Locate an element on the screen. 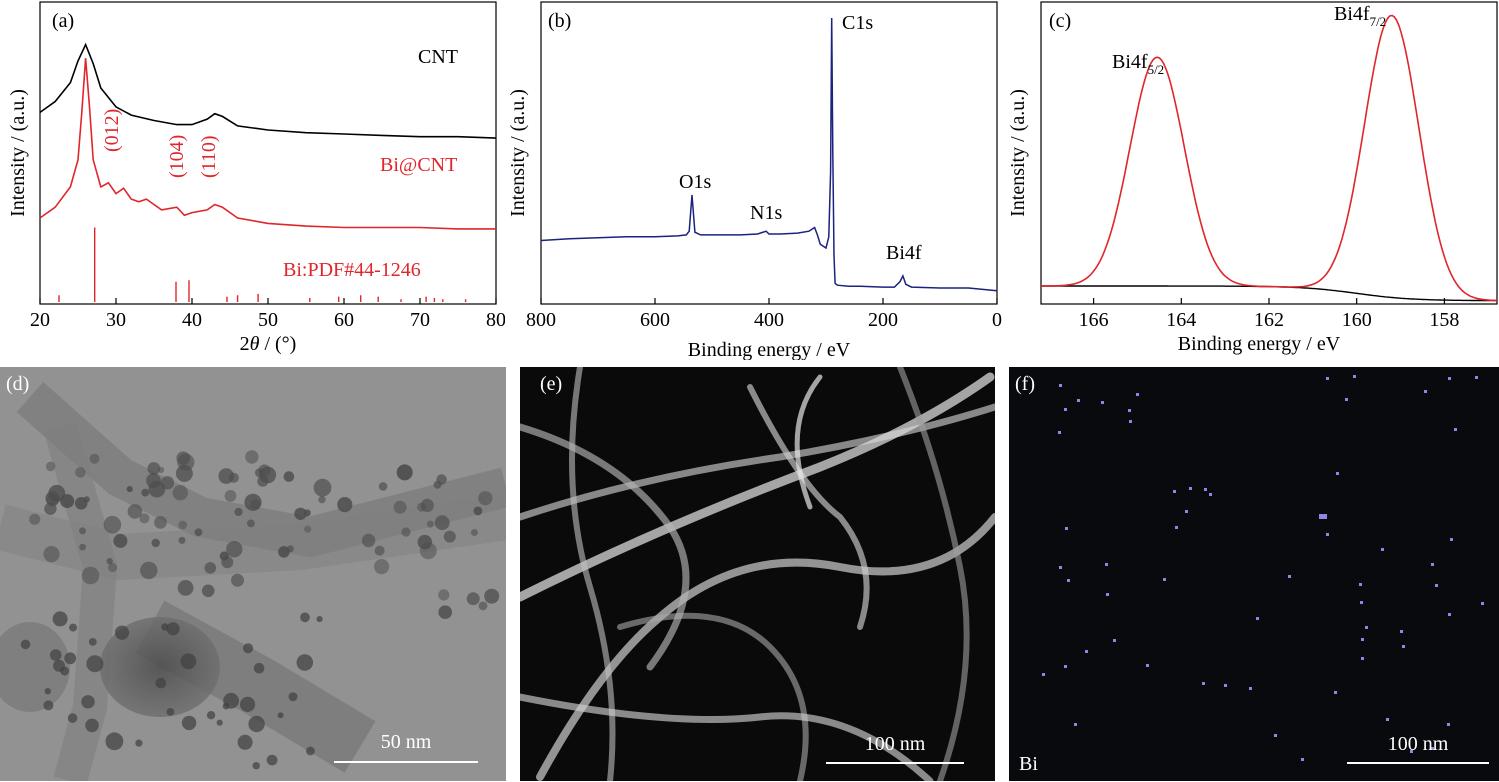  x-tick-label: 166 is located at coordinates (1094, 320).